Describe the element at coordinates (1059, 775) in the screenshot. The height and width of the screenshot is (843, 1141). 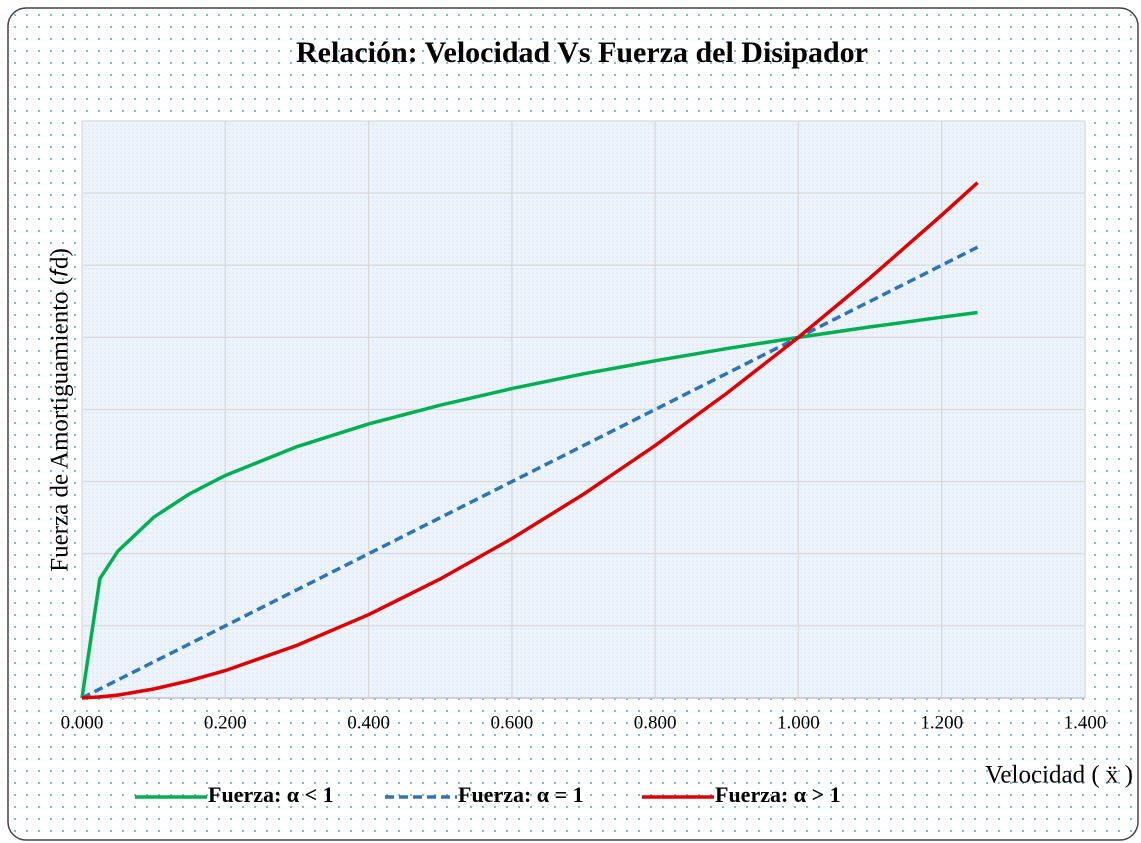
I see `x-axis-label: Velocidad ( ẍ )` at that location.